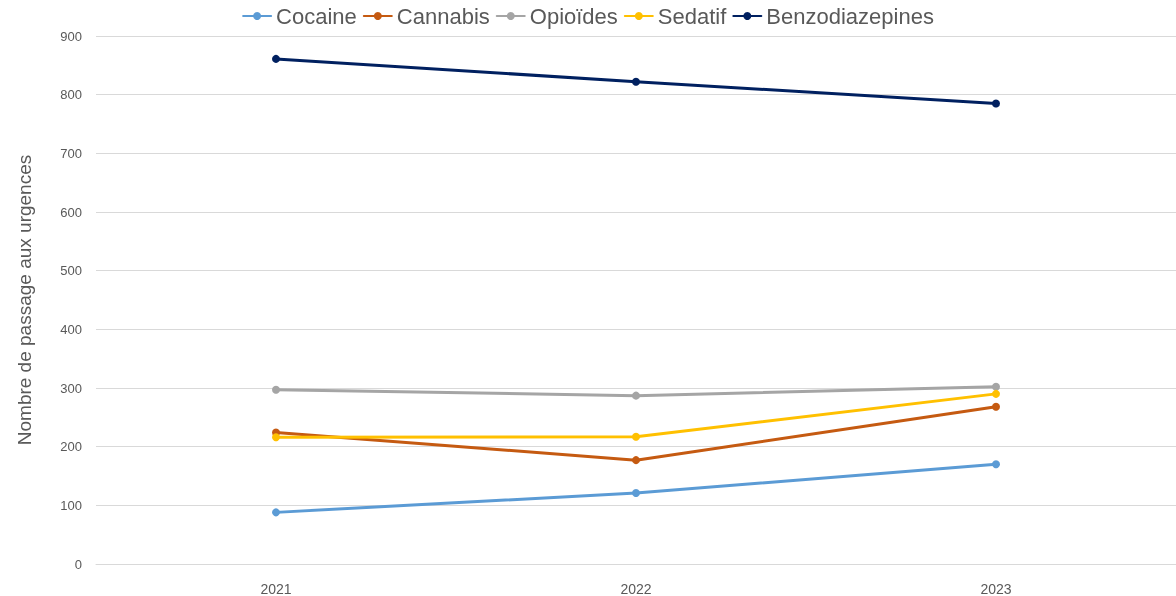 This screenshot has width=1176, height=596. I want to click on legend-label: Opioïdes, so click(573, 16).